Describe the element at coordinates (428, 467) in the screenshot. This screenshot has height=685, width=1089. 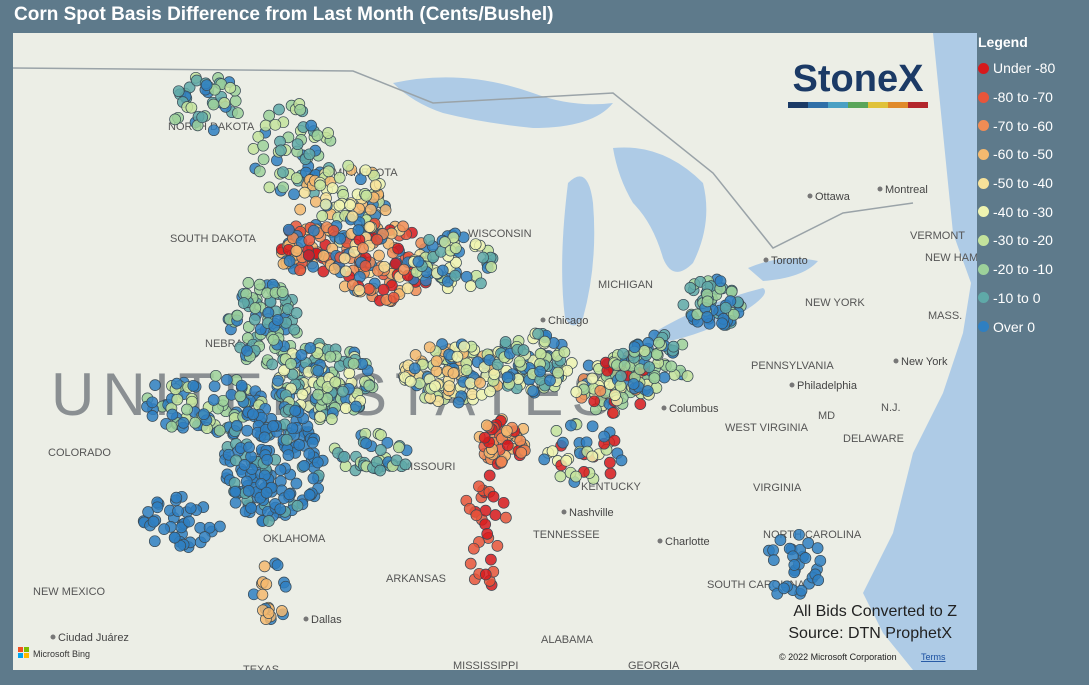
I see `state-label: MISSOURI` at that location.